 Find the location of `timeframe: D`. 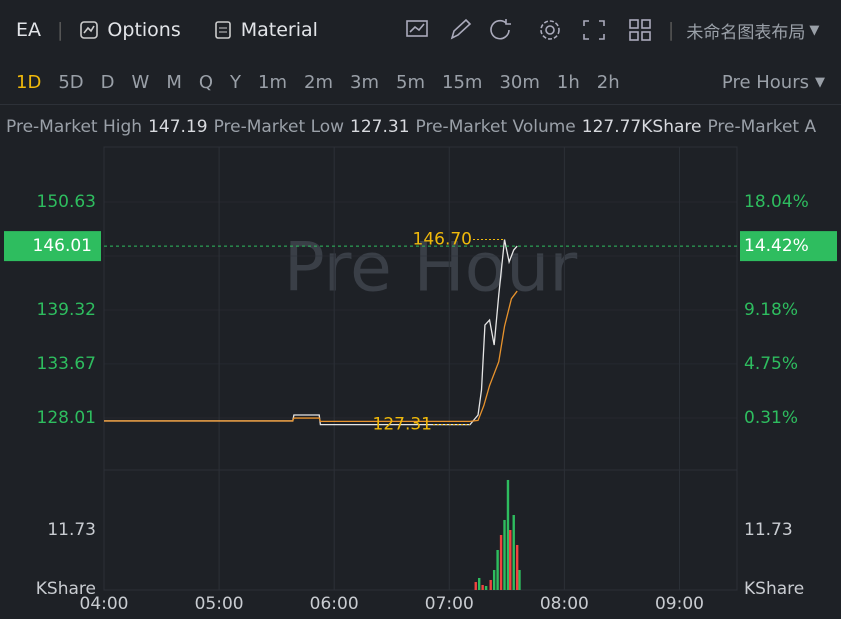

timeframe: D is located at coordinates (107, 82).